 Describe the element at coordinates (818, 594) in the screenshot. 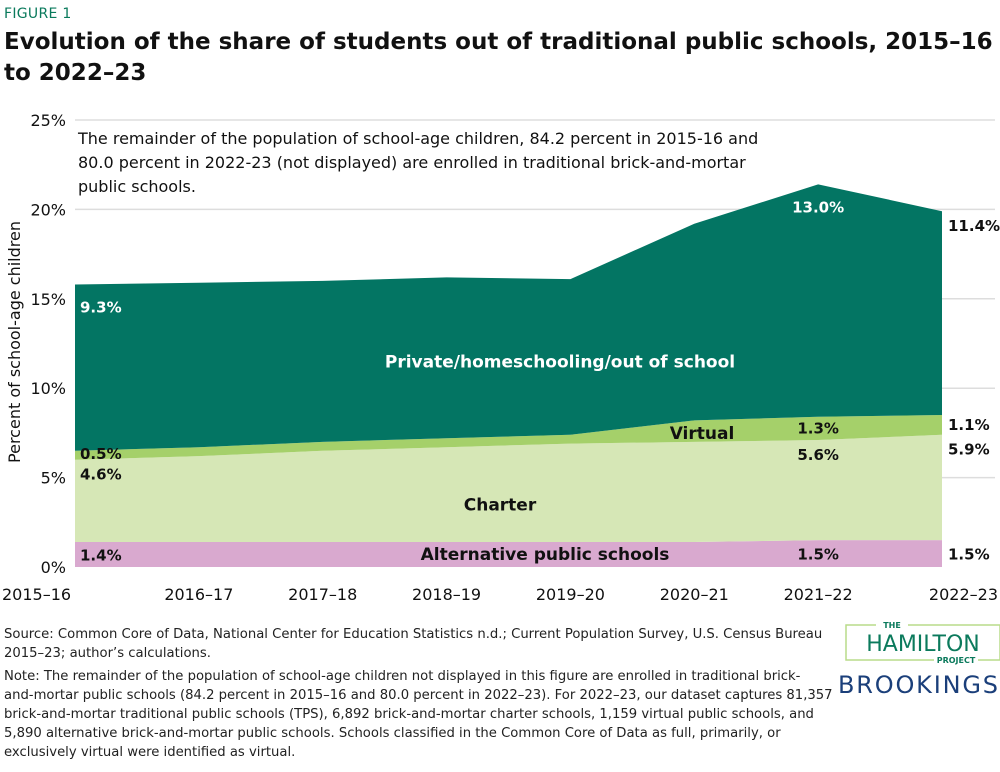

I see `x-tick-label: 2021–22` at that location.